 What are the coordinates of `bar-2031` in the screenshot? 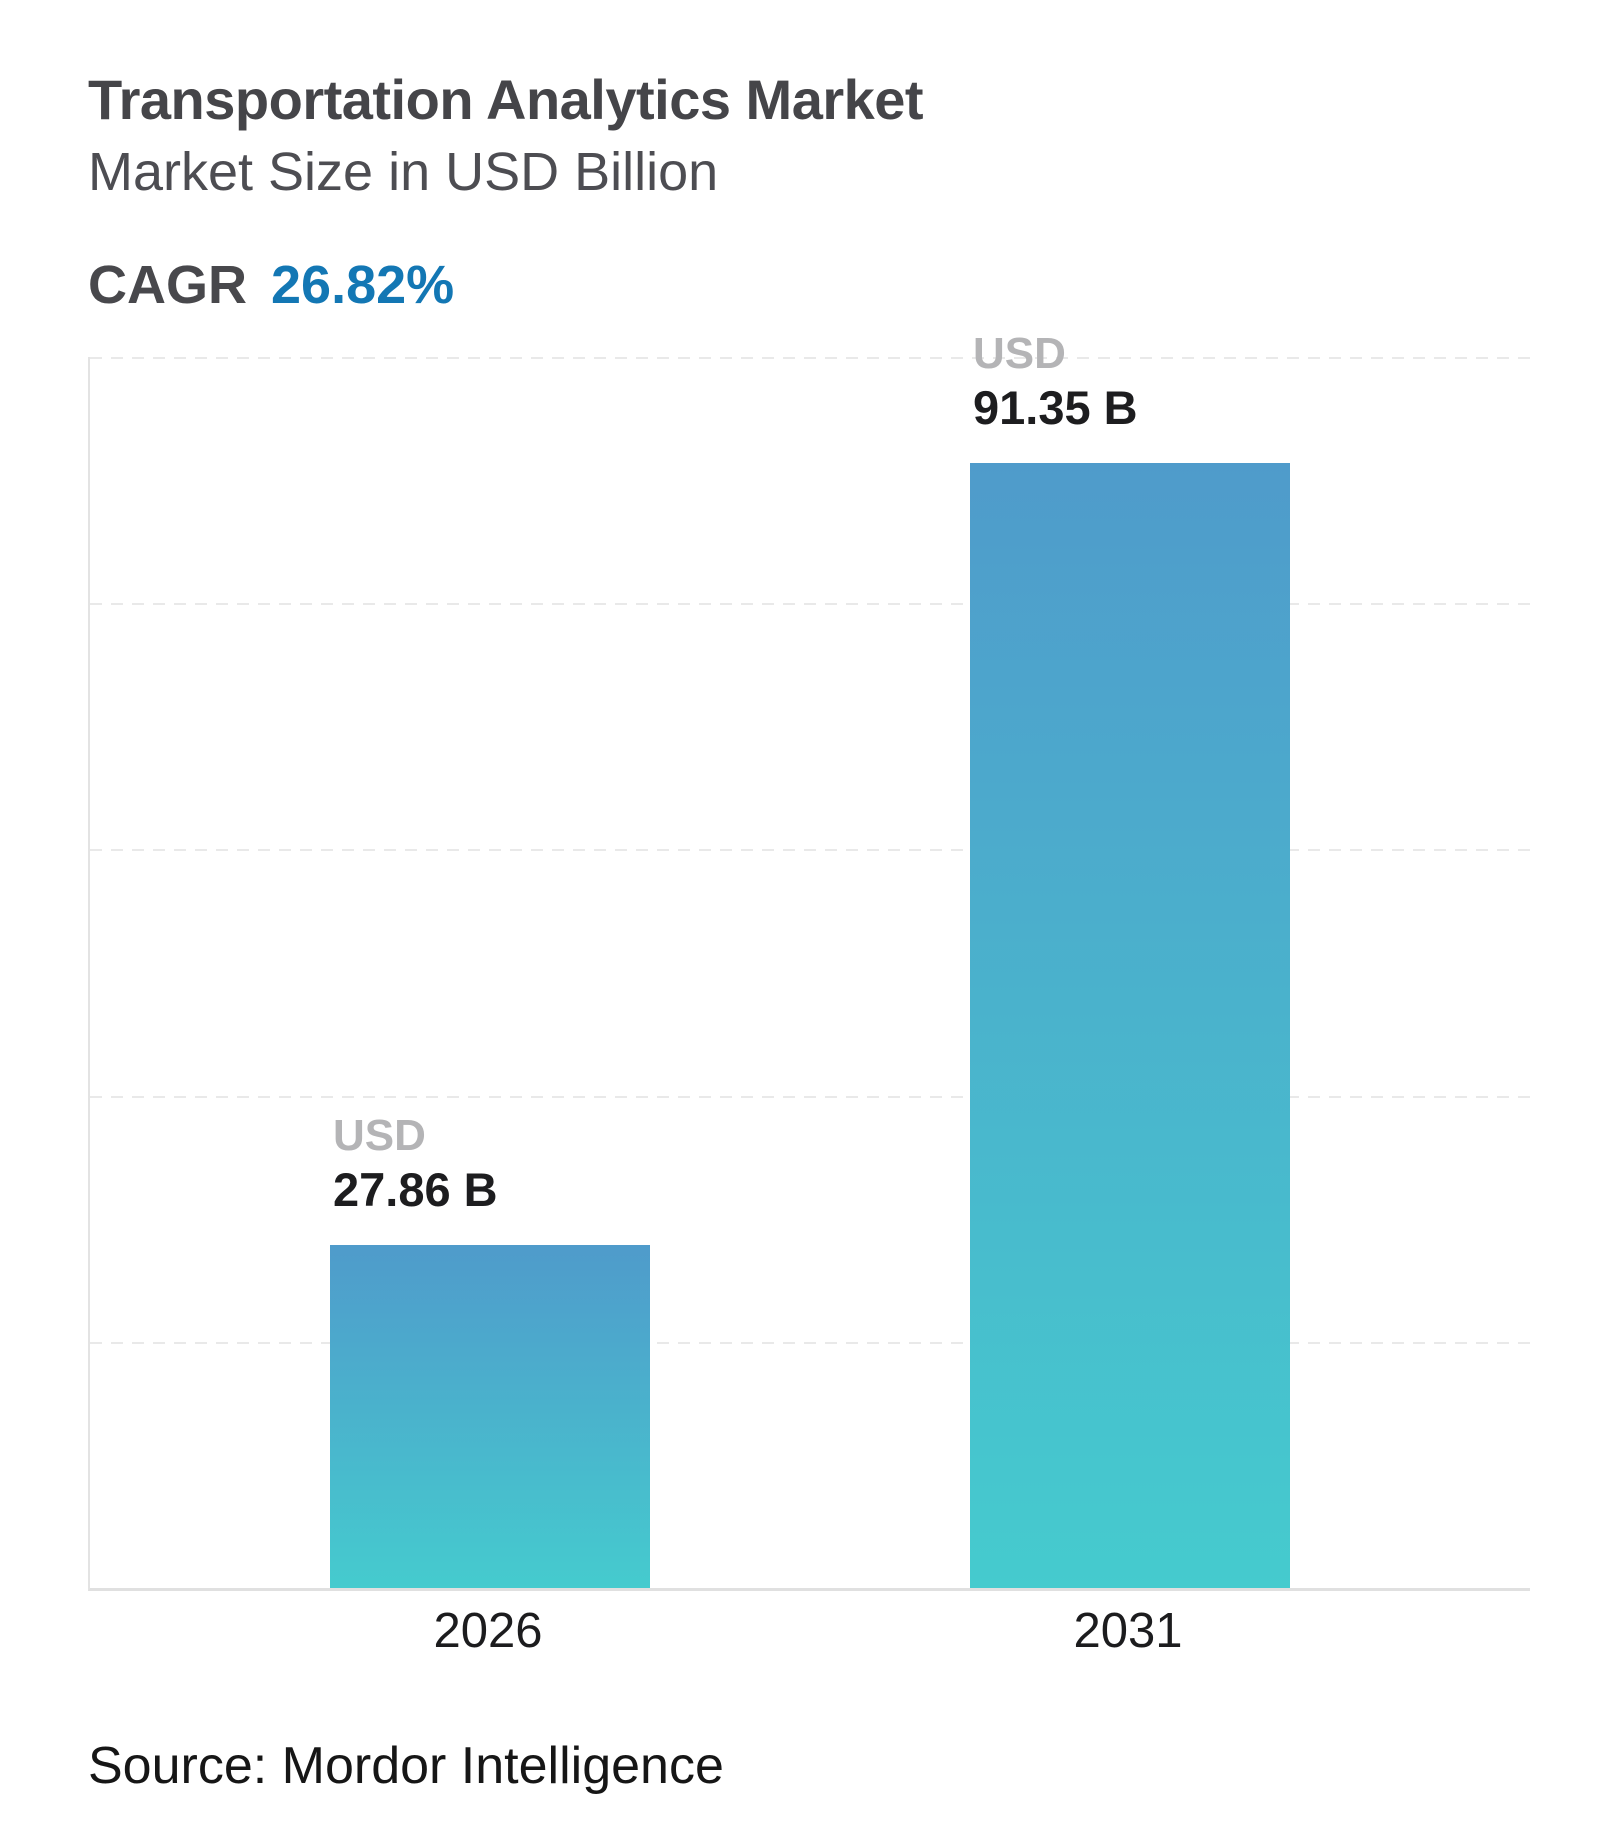 It's located at (1130, 1025).